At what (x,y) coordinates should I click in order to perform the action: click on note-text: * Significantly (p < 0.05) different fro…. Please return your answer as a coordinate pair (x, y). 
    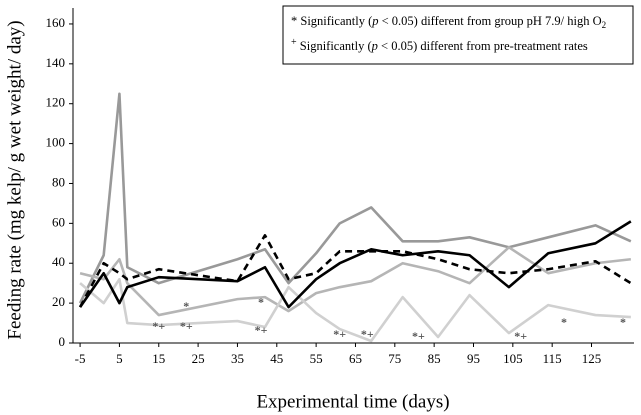
    Looking at the image, I should click on (448, 22).